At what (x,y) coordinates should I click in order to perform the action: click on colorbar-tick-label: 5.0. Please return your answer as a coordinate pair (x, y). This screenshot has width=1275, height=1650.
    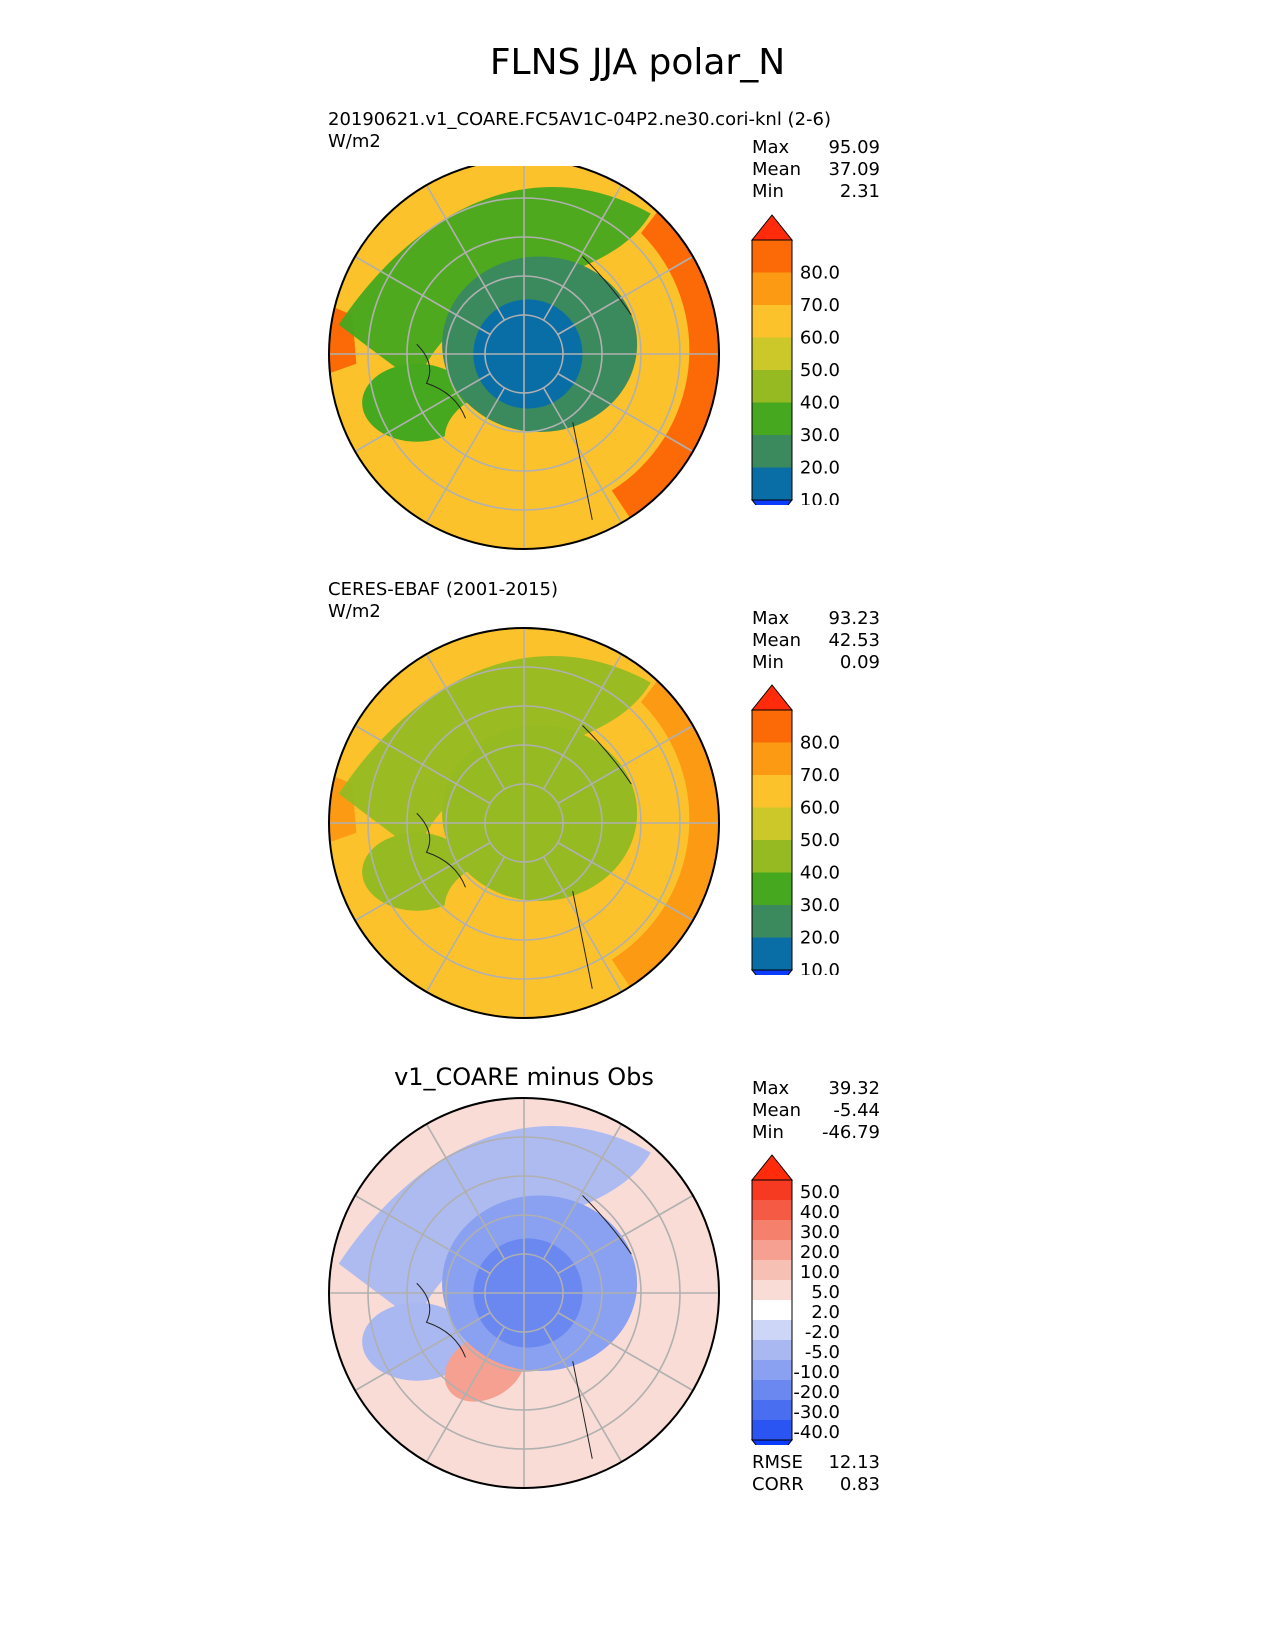
    Looking at the image, I should click on (825, 1292).